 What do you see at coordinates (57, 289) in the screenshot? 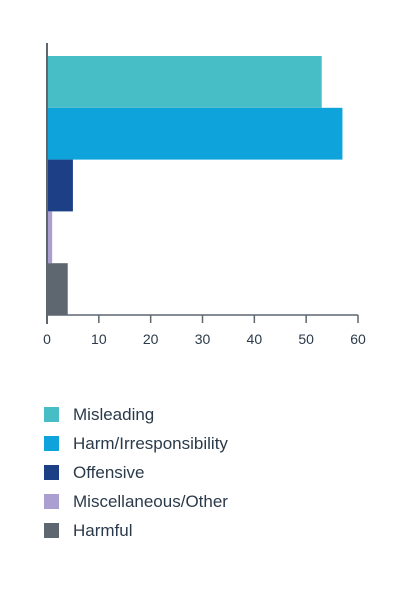
I see `bar-harmful` at bounding box center [57, 289].